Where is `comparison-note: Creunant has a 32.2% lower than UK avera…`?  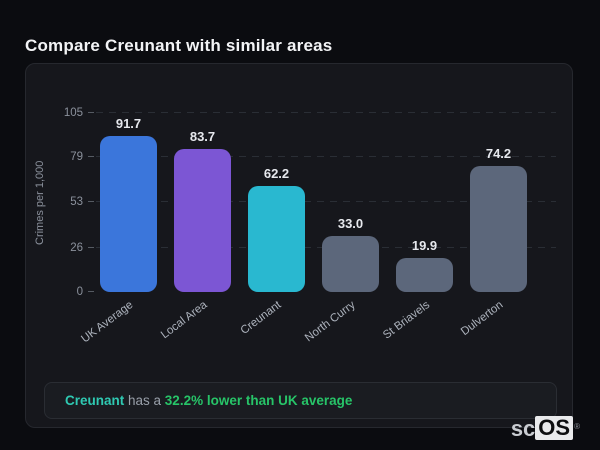 comparison-note: Creunant has a 32.2% lower than UK avera… is located at coordinates (300, 400).